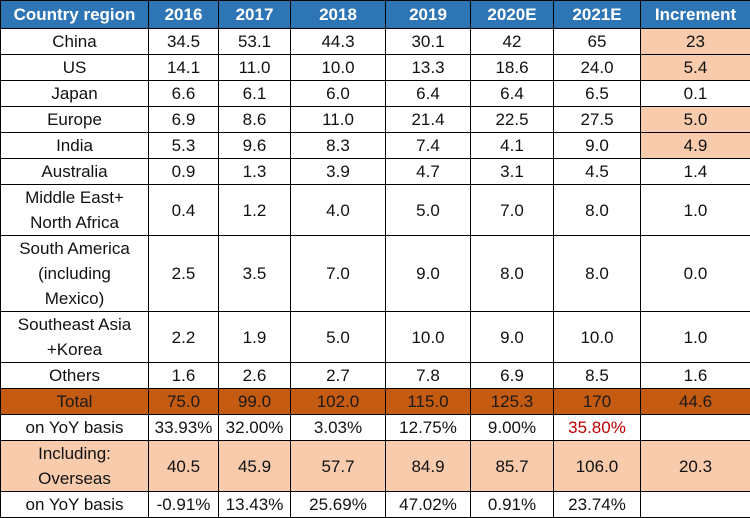  Describe the element at coordinates (184, 210) in the screenshot. I see `cell: 0.4` at that location.